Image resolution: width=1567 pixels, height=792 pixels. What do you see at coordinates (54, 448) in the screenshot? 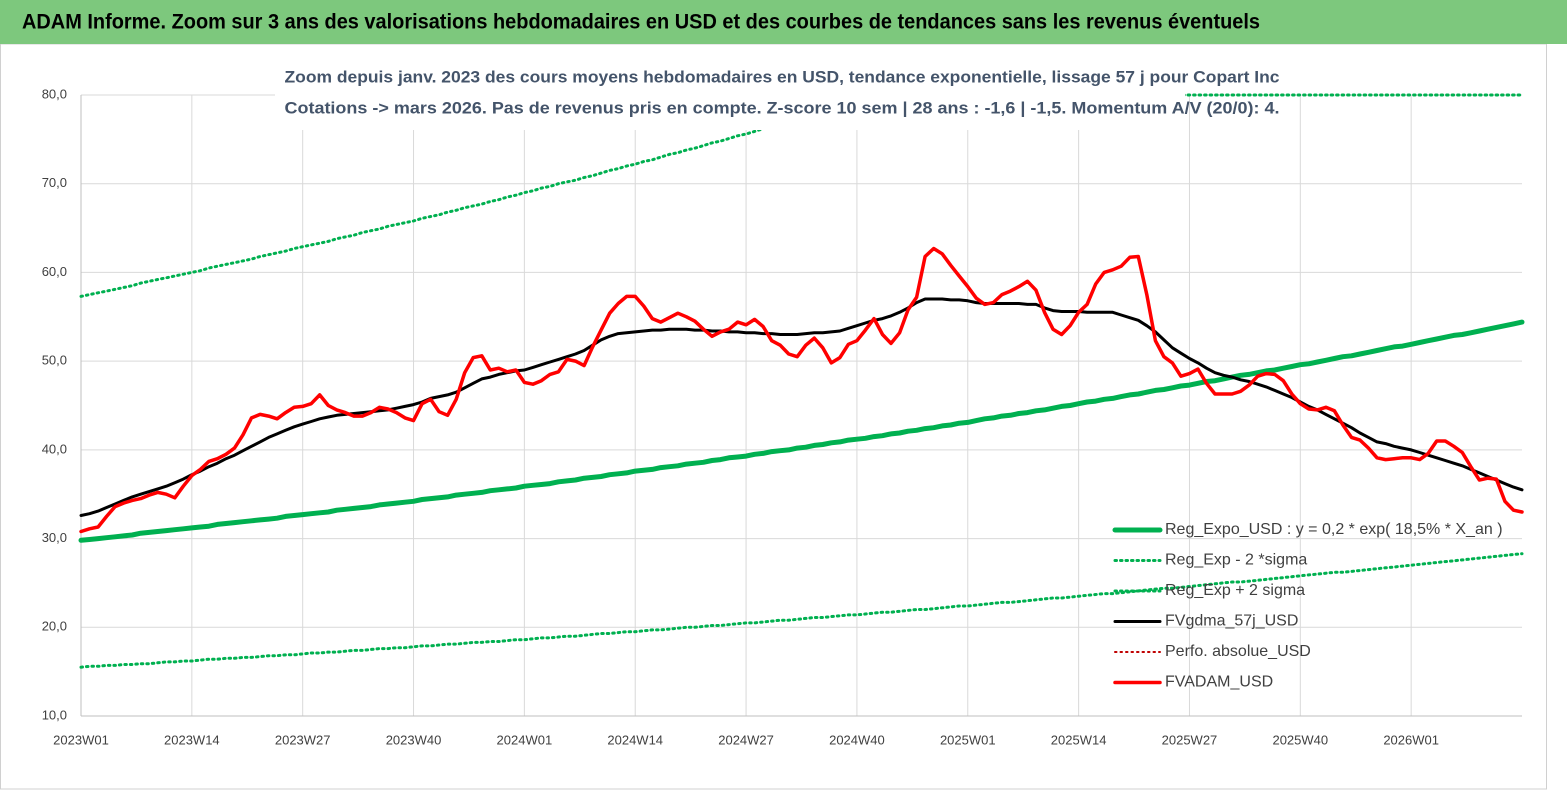
I see `y-tick-label: 40,0` at bounding box center [54, 448].